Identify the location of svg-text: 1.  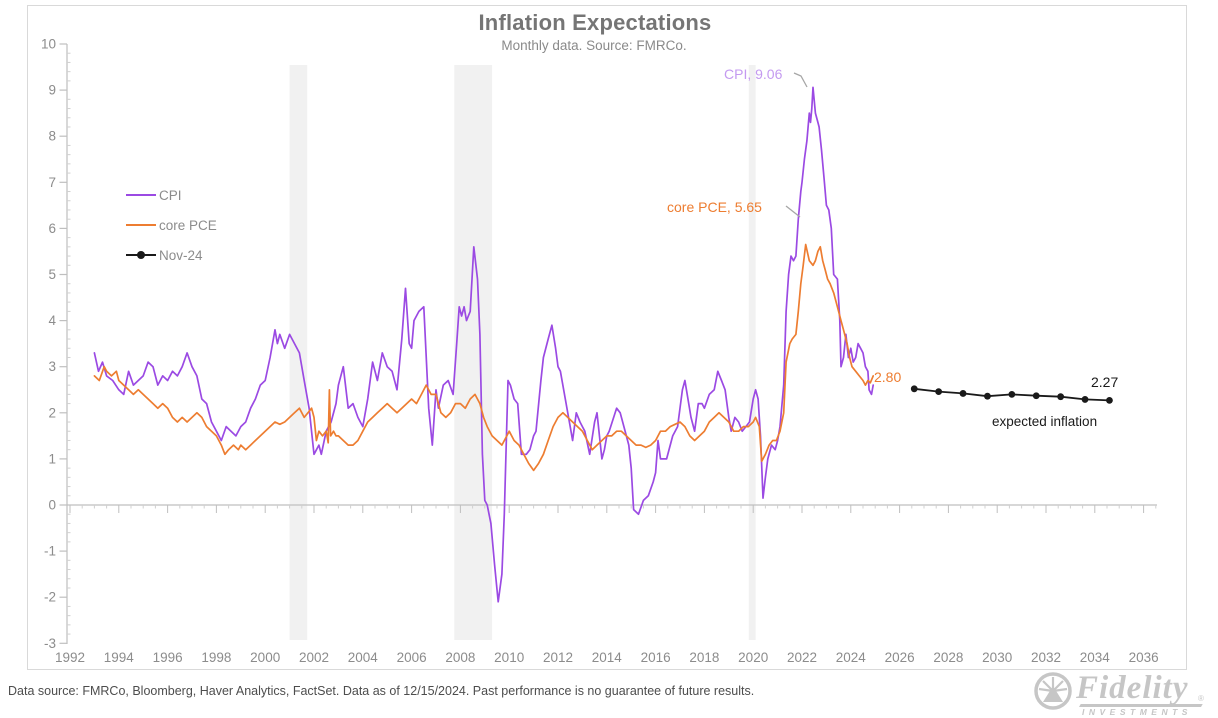
(52, 458).